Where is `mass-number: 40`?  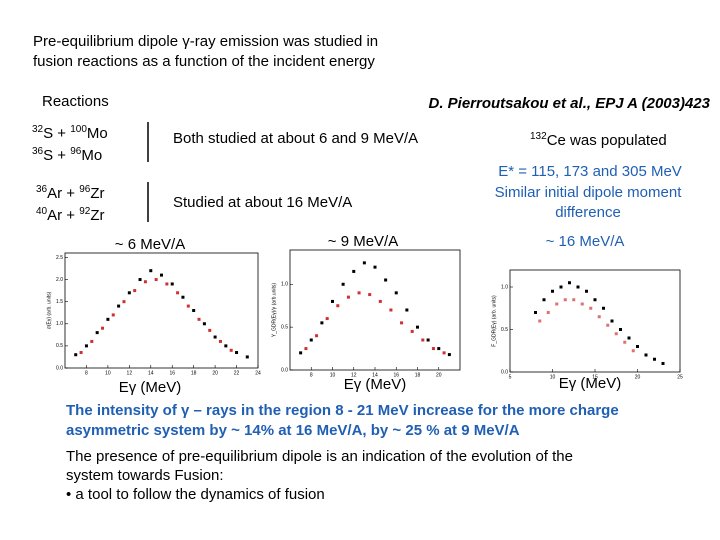
mass-number: 40 is located at coordinates (42, 211).